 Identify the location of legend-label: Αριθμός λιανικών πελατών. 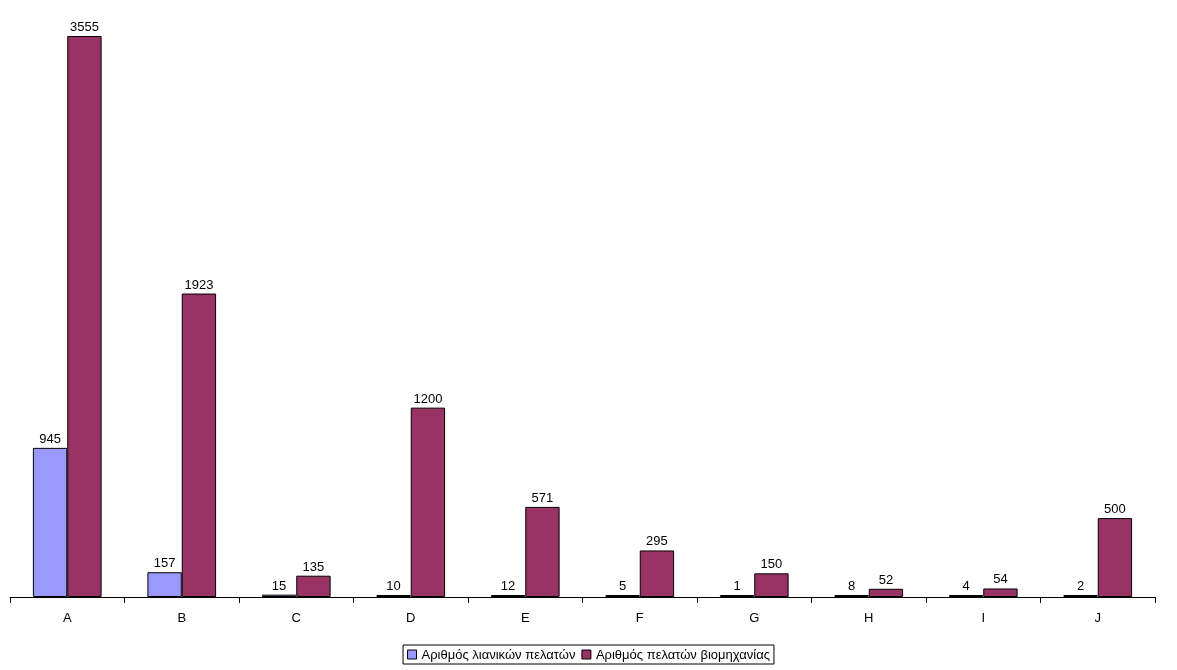
(498, 654).